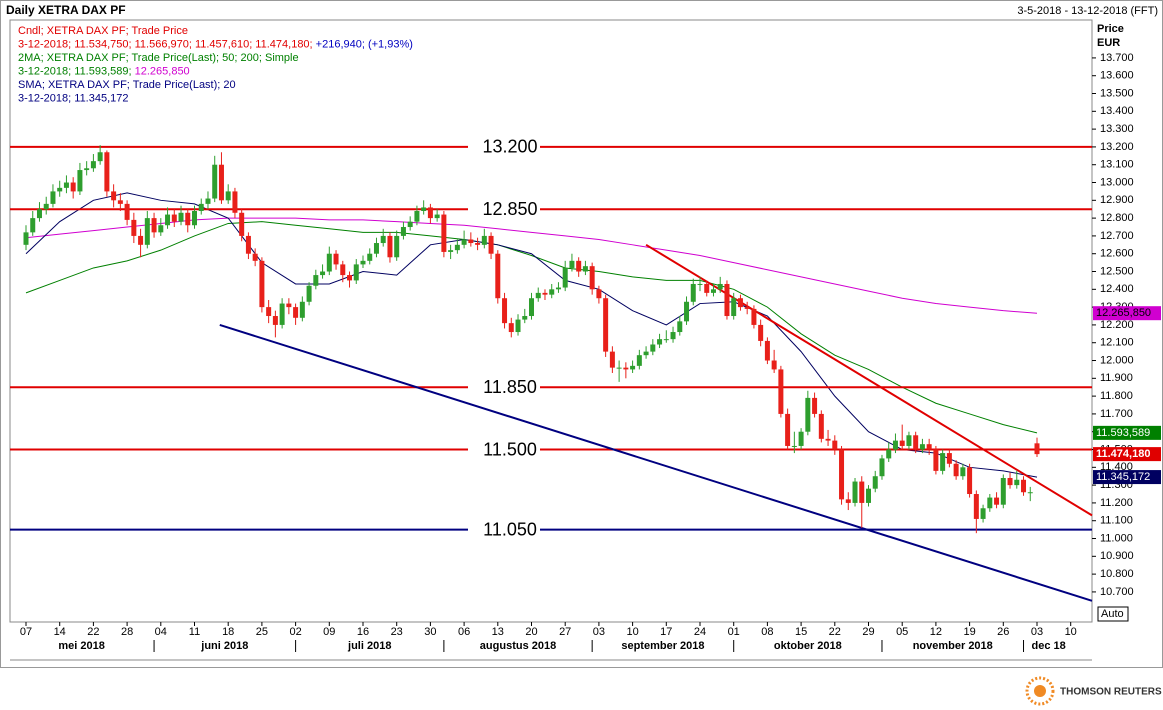 The width and height of the screenshot is (1163, 710). What do you see at coordinates (1123, 454) in the screenshot?
I see `value-box-label: 11.474,180` at bounding box center [1123, 454].